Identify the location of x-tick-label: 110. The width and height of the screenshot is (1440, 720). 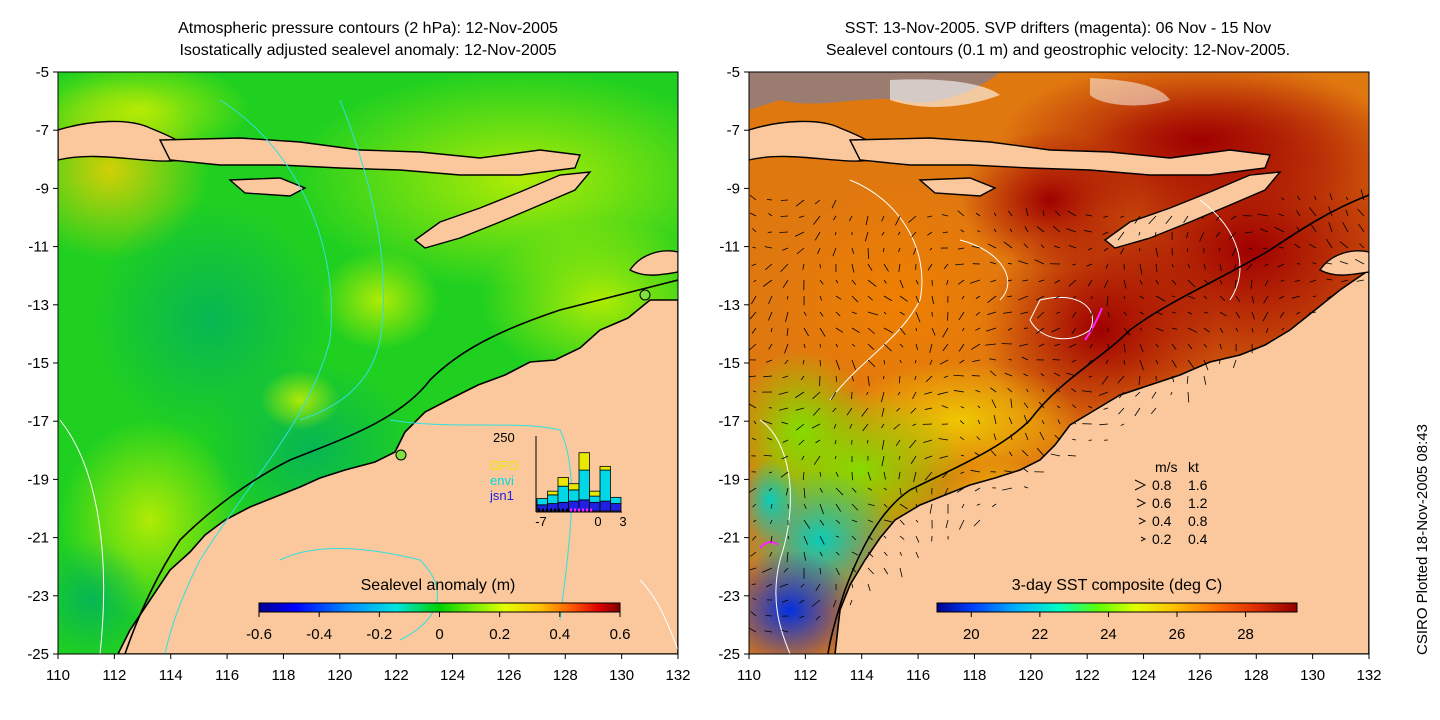
(58, 675).